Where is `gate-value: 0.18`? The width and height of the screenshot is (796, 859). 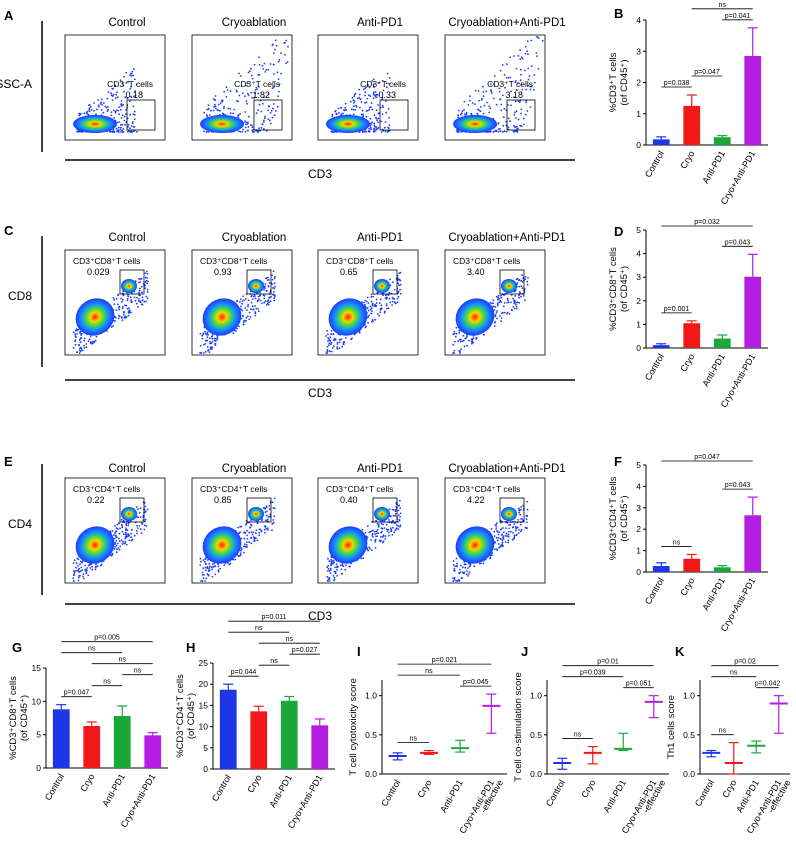
gate-value: 0.18 is located at coordinates (134, 95).